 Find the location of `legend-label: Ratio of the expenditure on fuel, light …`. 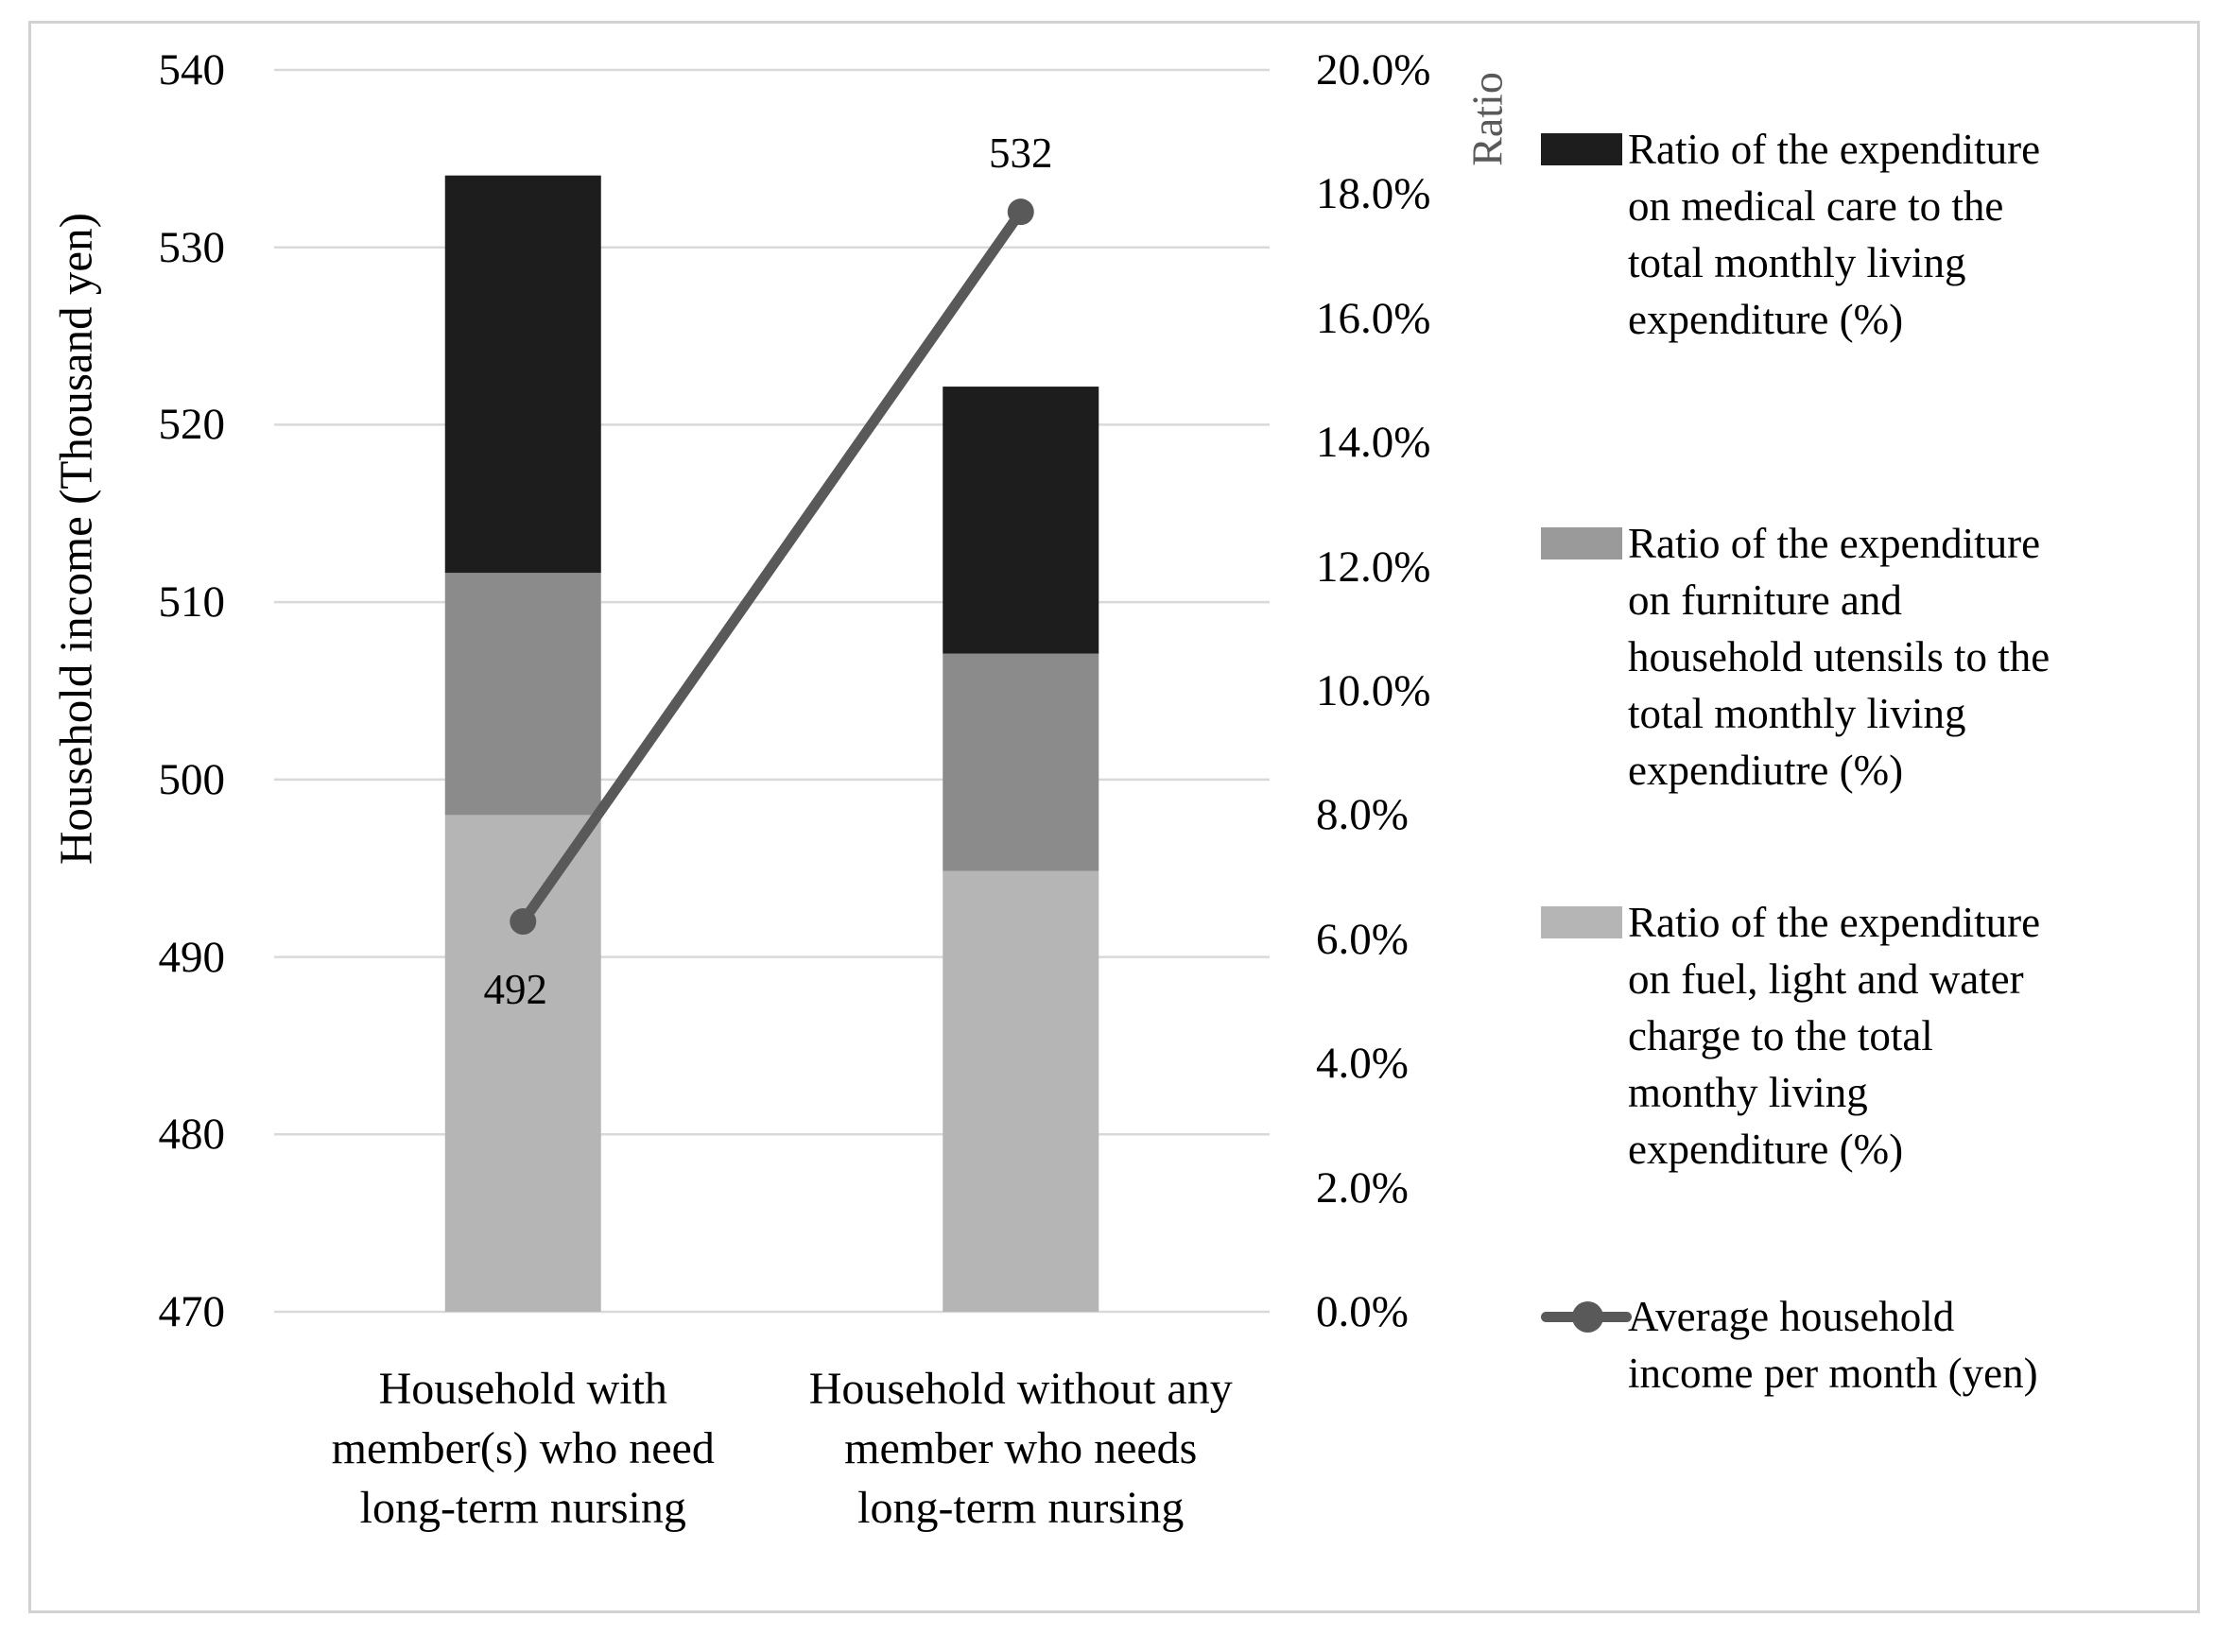

legend-label: Ratio of the expenditure on fuel, light … is located at coordinates (1835, 1036).